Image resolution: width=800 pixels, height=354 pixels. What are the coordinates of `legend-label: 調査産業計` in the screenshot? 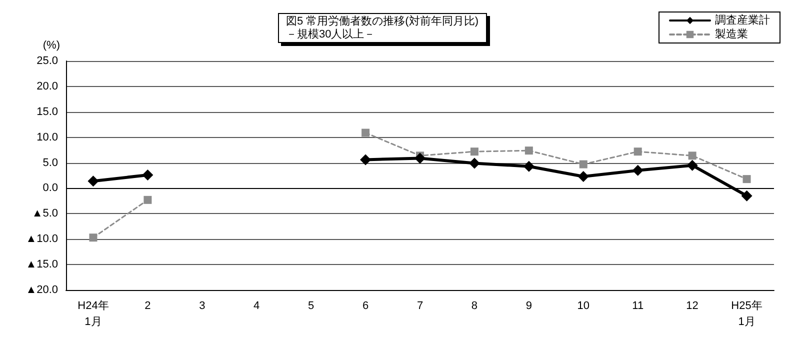 It's located at (742, 20).